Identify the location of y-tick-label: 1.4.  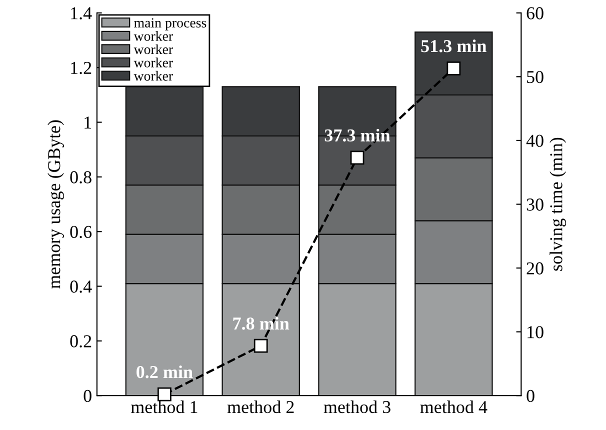
(81, 13).